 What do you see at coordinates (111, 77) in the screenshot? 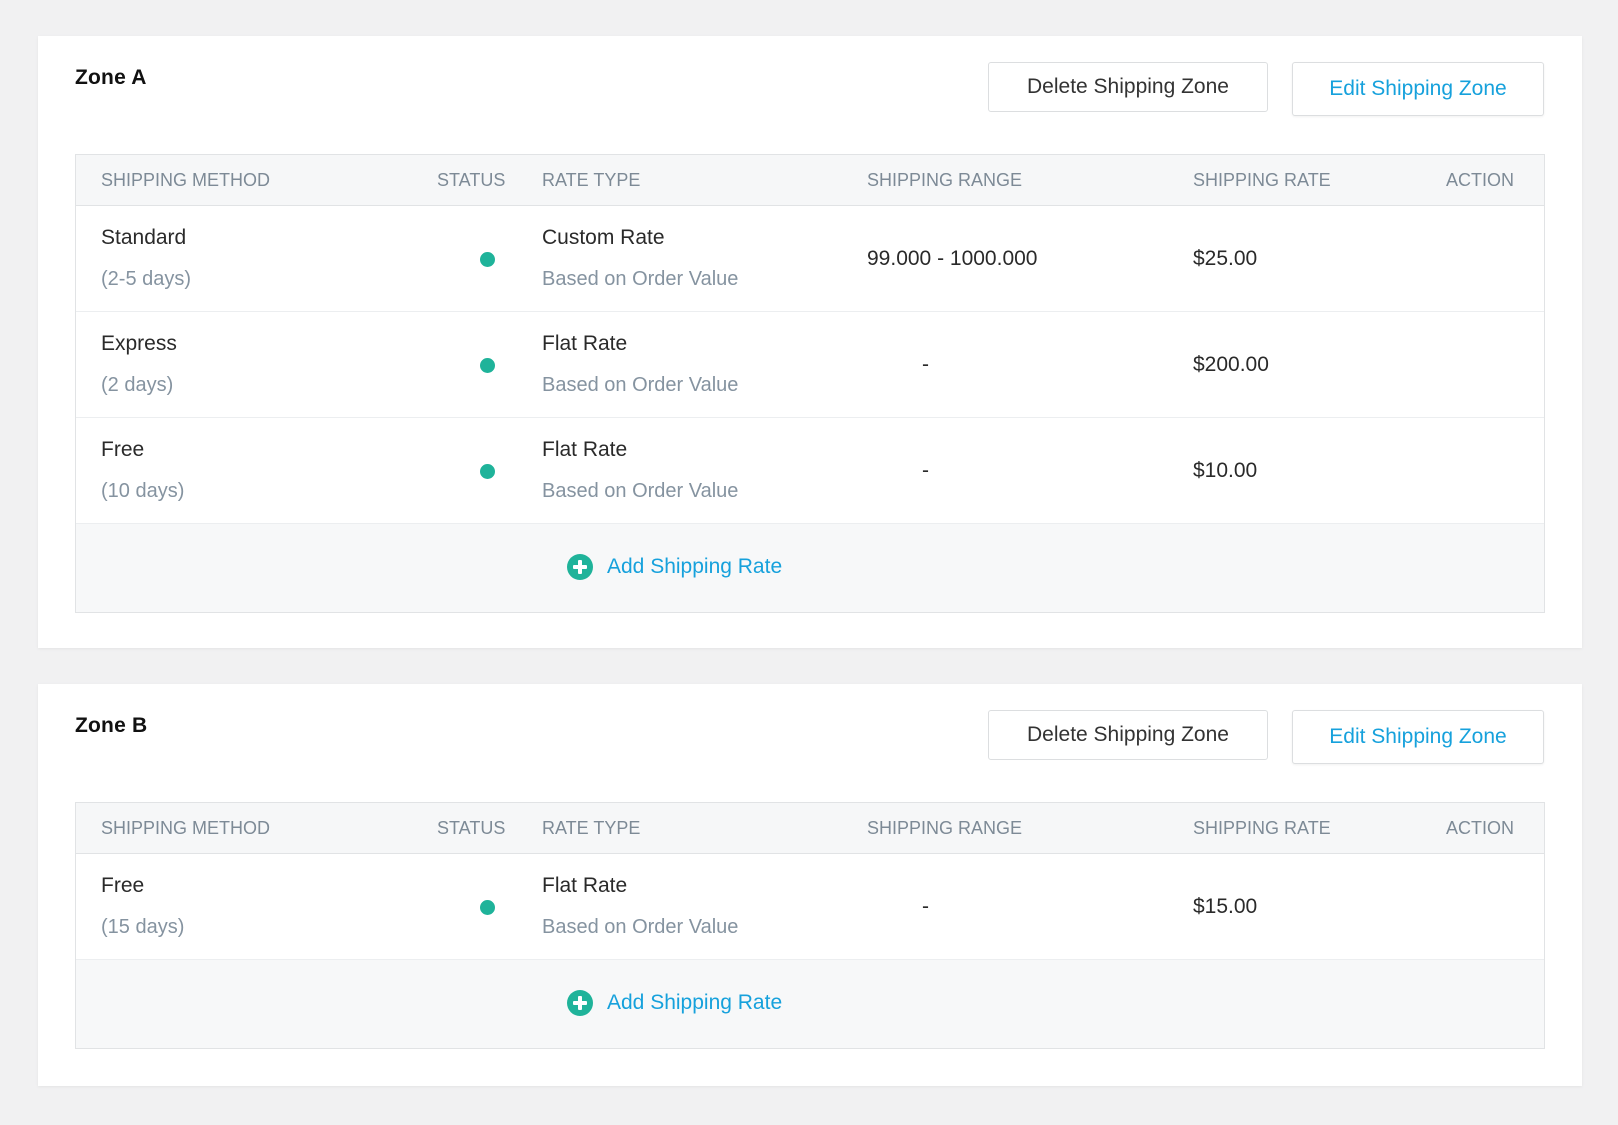
I see `zone-title: Zone A` at bounding box center [111, 77].